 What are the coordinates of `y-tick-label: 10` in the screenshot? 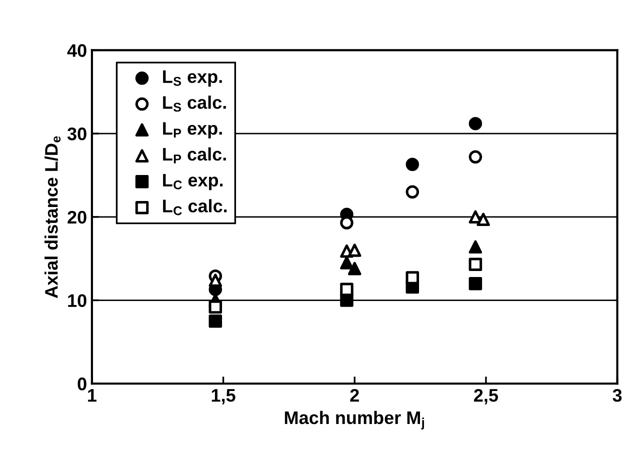 It's located at (77, 300).